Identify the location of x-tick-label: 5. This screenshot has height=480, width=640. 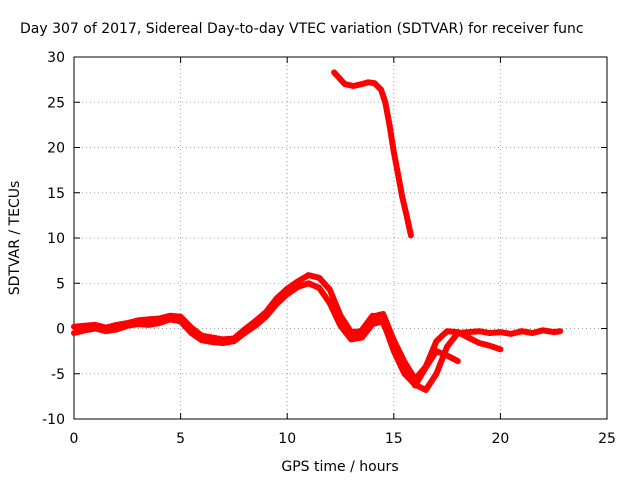
(180, 439).